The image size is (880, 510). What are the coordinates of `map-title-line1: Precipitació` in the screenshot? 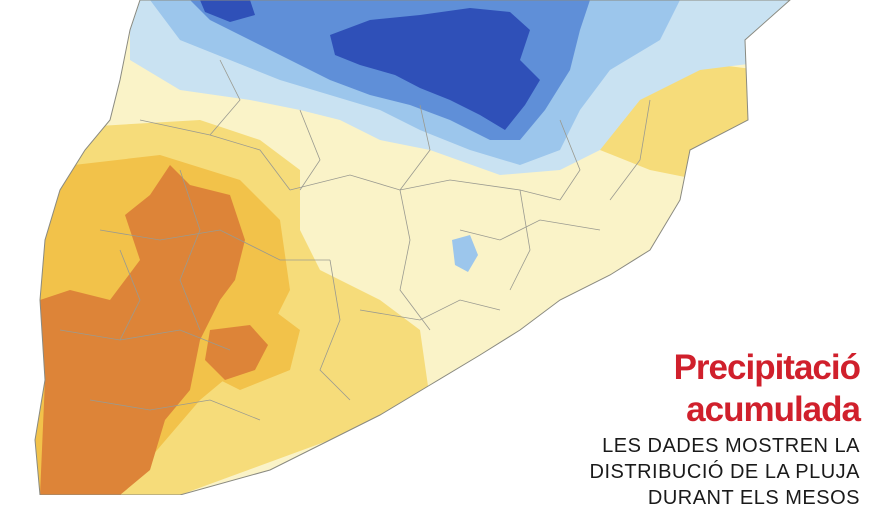 It's located at (767, 367).